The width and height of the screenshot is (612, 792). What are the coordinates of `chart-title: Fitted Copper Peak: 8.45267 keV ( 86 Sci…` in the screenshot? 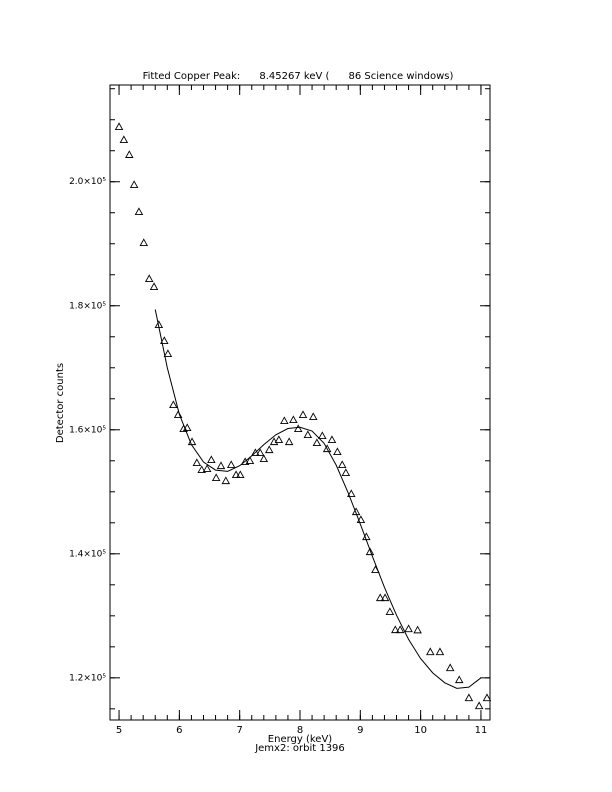 It's located at (298, 76).